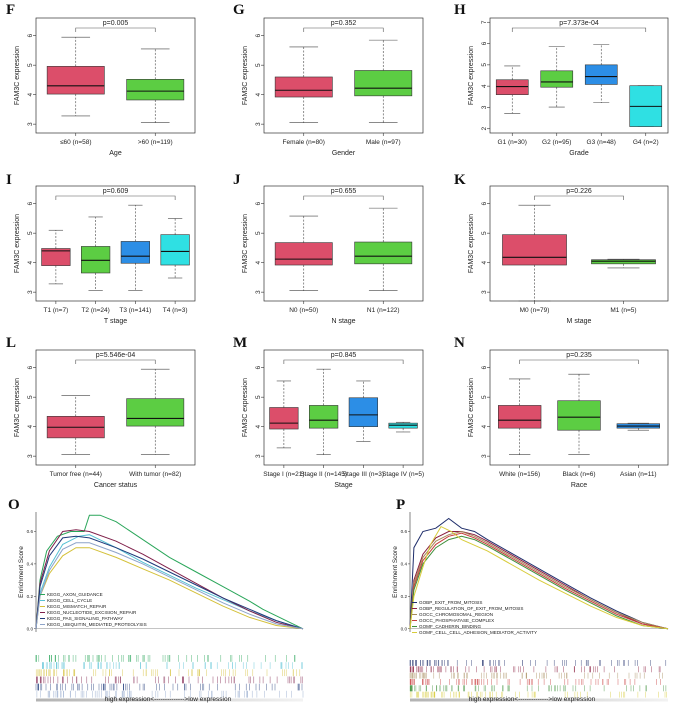 The height and width of the screenshot is (705, 685). Describe the element at coordinates (450, 602) in the screenshot. I see `legend-label: GOBP_EXIT_FROM_MITOSIS` at that location.